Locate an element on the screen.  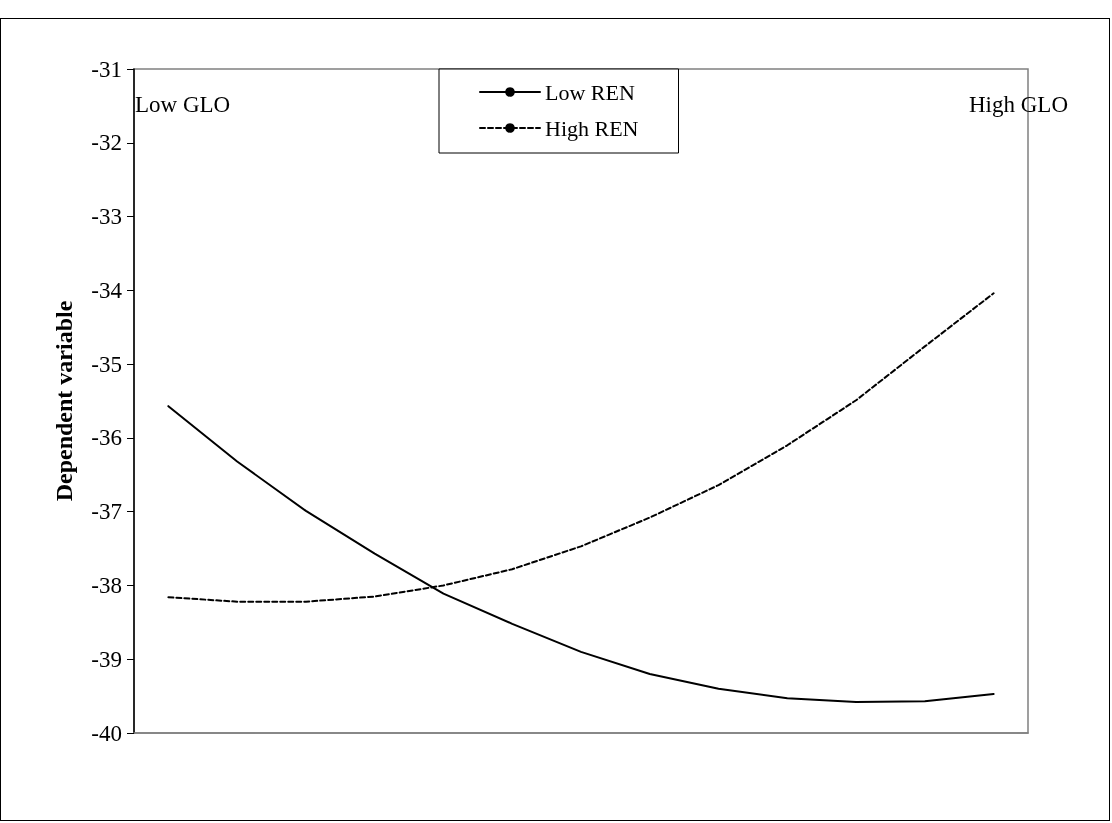
legend-label: Low REN is located at coordinates (590, 92).